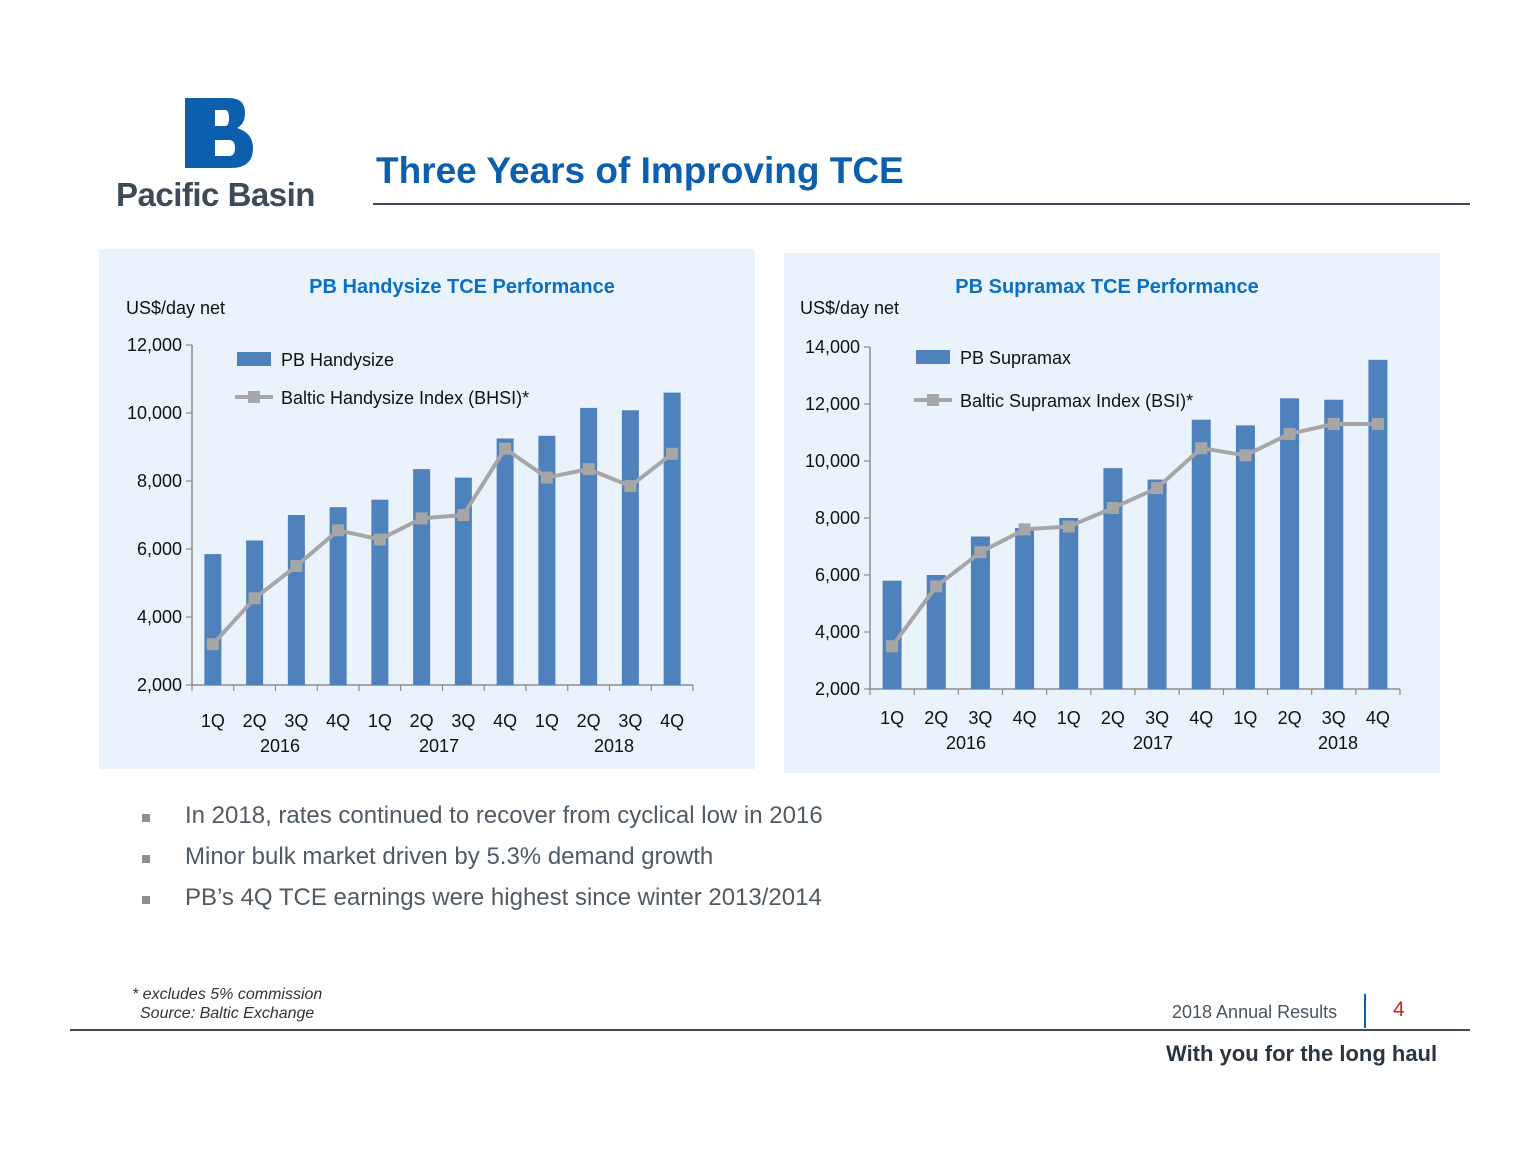 This screenshot has height=1155, width=1540. I want to click on y-axis-label: US$/day net, so click(175, 308).